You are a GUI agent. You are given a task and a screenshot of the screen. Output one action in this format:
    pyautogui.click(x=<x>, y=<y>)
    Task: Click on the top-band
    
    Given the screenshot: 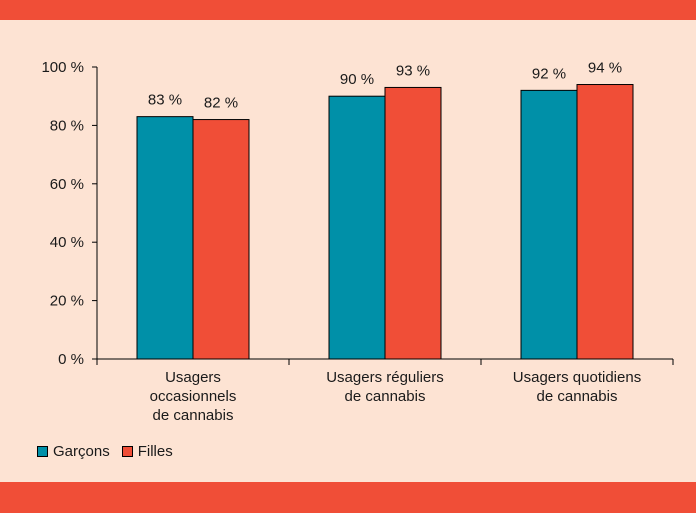 What is the action you would take?
    pyautogui.click(x=348, y=10)
    